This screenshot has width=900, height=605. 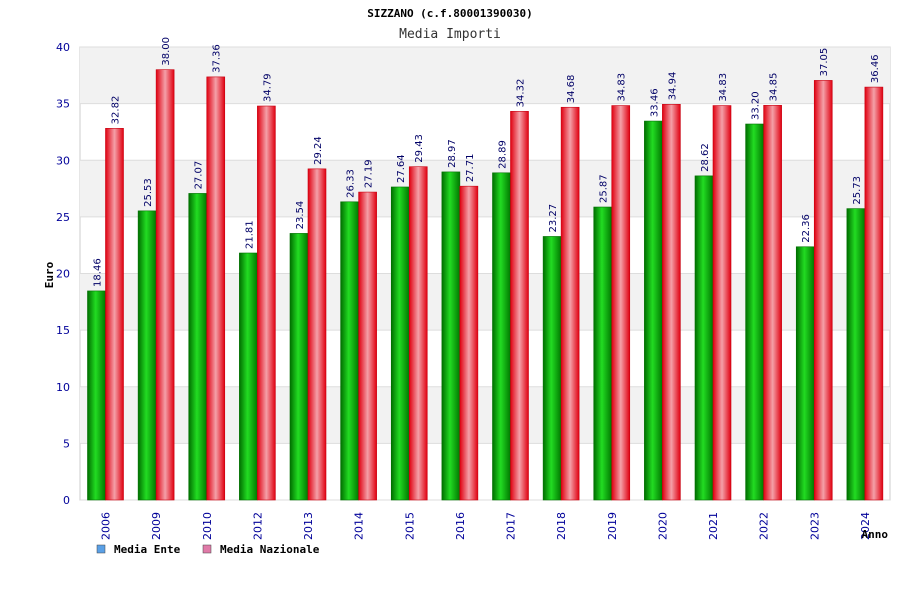 What do you see at coordinates (318, 150) in the screenshot?
I see `value-label-media-nazionale: 29.24` at bounding box center [318, 150].